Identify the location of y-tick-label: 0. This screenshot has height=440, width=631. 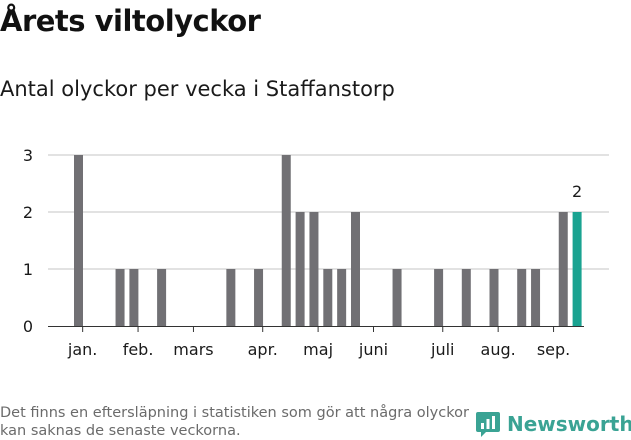
(28, 326).